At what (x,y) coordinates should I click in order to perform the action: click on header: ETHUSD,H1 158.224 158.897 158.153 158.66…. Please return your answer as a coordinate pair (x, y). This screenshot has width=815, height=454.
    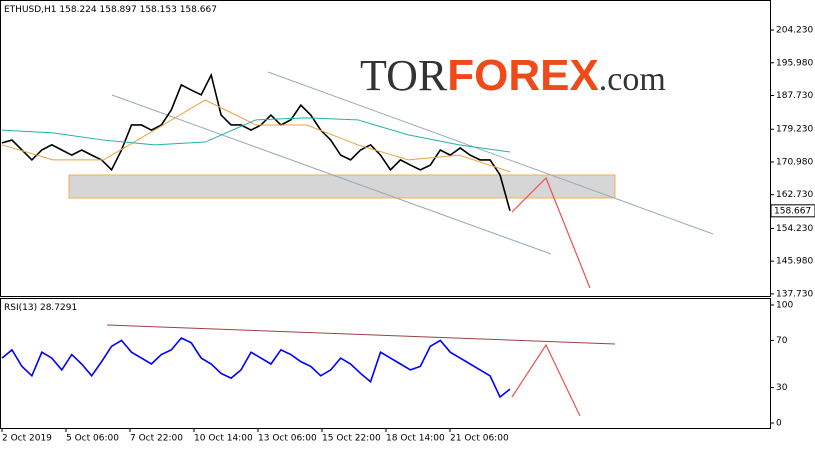
    Looking at the image, I should click on (110, 10).